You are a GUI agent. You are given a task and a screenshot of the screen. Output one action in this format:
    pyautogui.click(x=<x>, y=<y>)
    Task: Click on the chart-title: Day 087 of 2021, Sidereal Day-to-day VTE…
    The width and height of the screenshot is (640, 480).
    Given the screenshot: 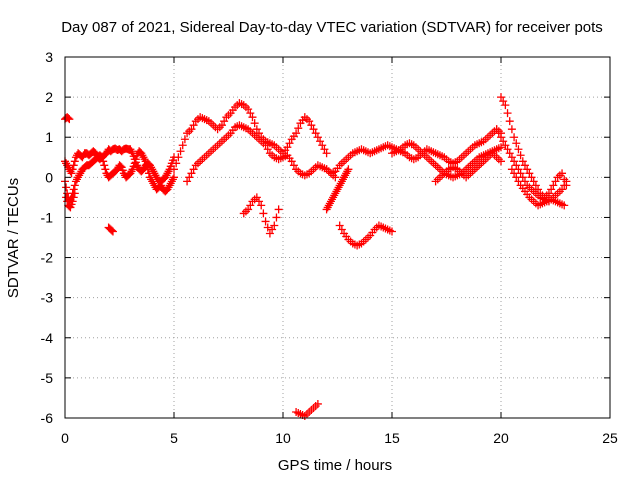 What is the action you would take?
    pyautogui.click(x=332, y=27)
    